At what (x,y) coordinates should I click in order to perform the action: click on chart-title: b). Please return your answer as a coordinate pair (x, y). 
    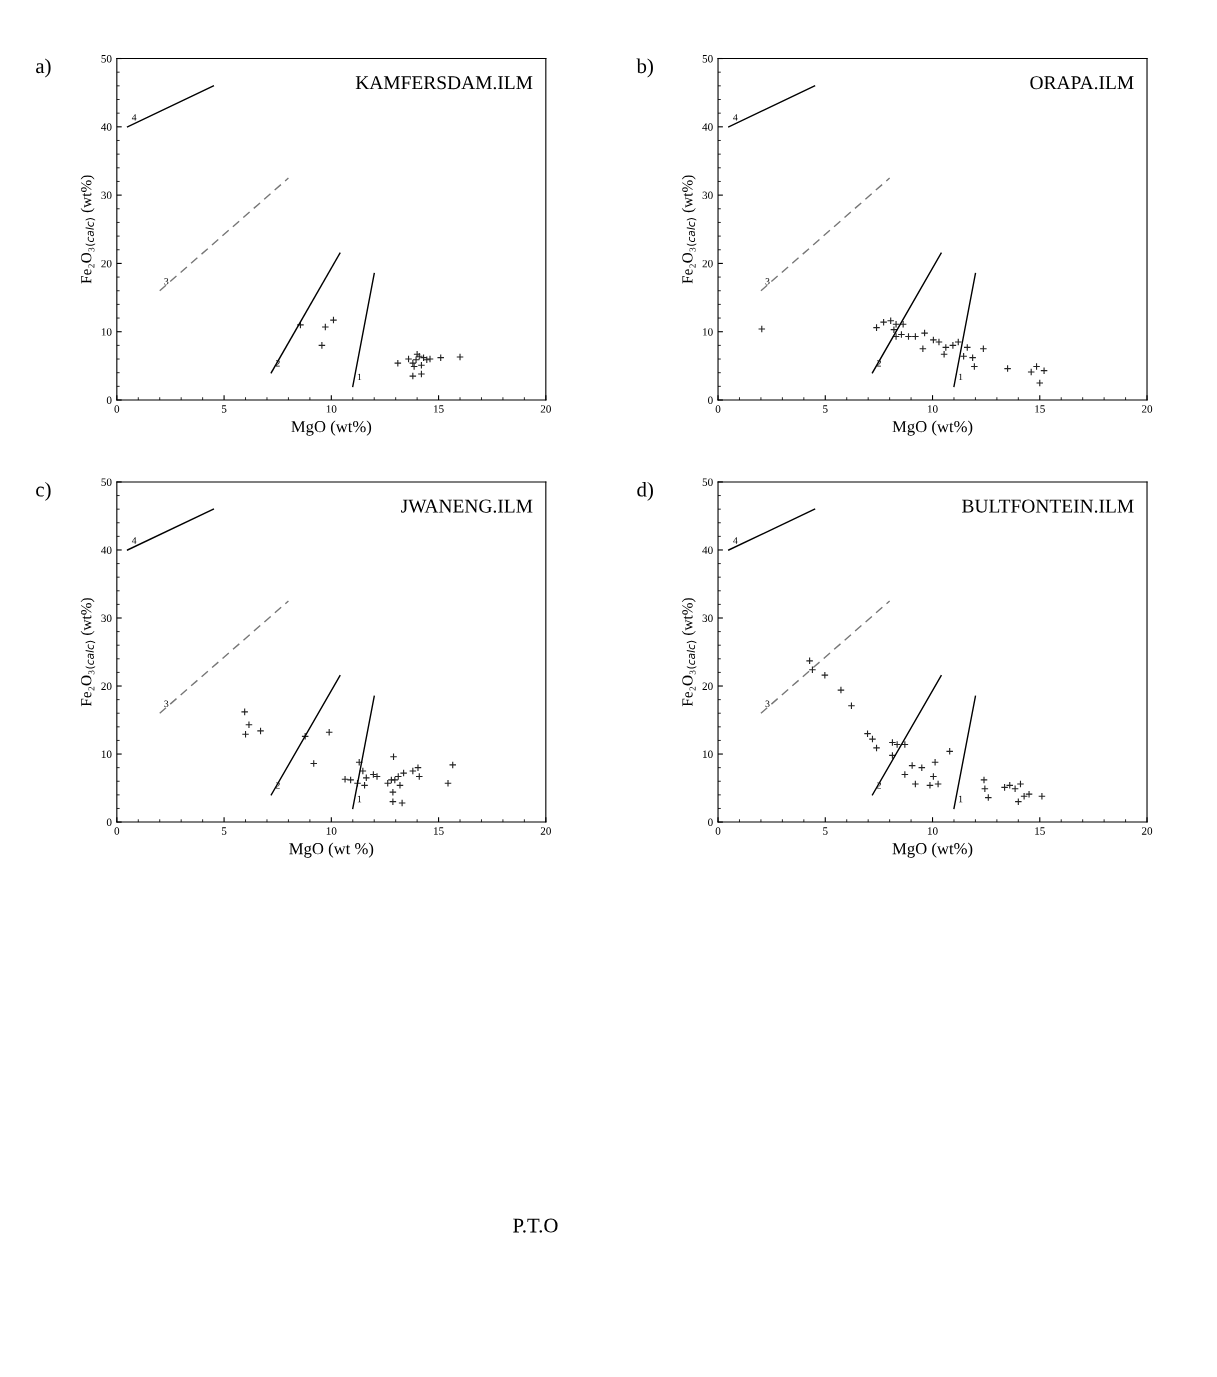
    Looking at the image, I should click on (644, 68).